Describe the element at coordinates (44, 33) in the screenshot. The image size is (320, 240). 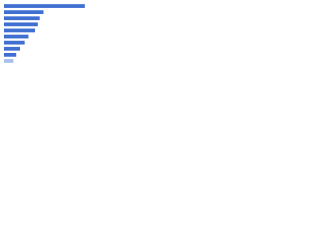
I see `chart` at that location.